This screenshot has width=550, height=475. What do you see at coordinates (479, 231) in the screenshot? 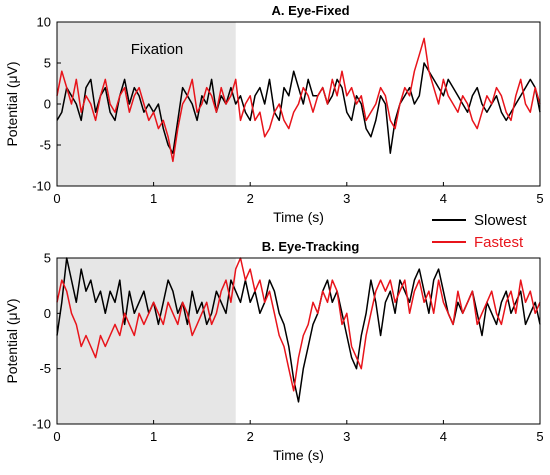
I see `legend: Slowest Fastest` at bounding box center [479, 231].